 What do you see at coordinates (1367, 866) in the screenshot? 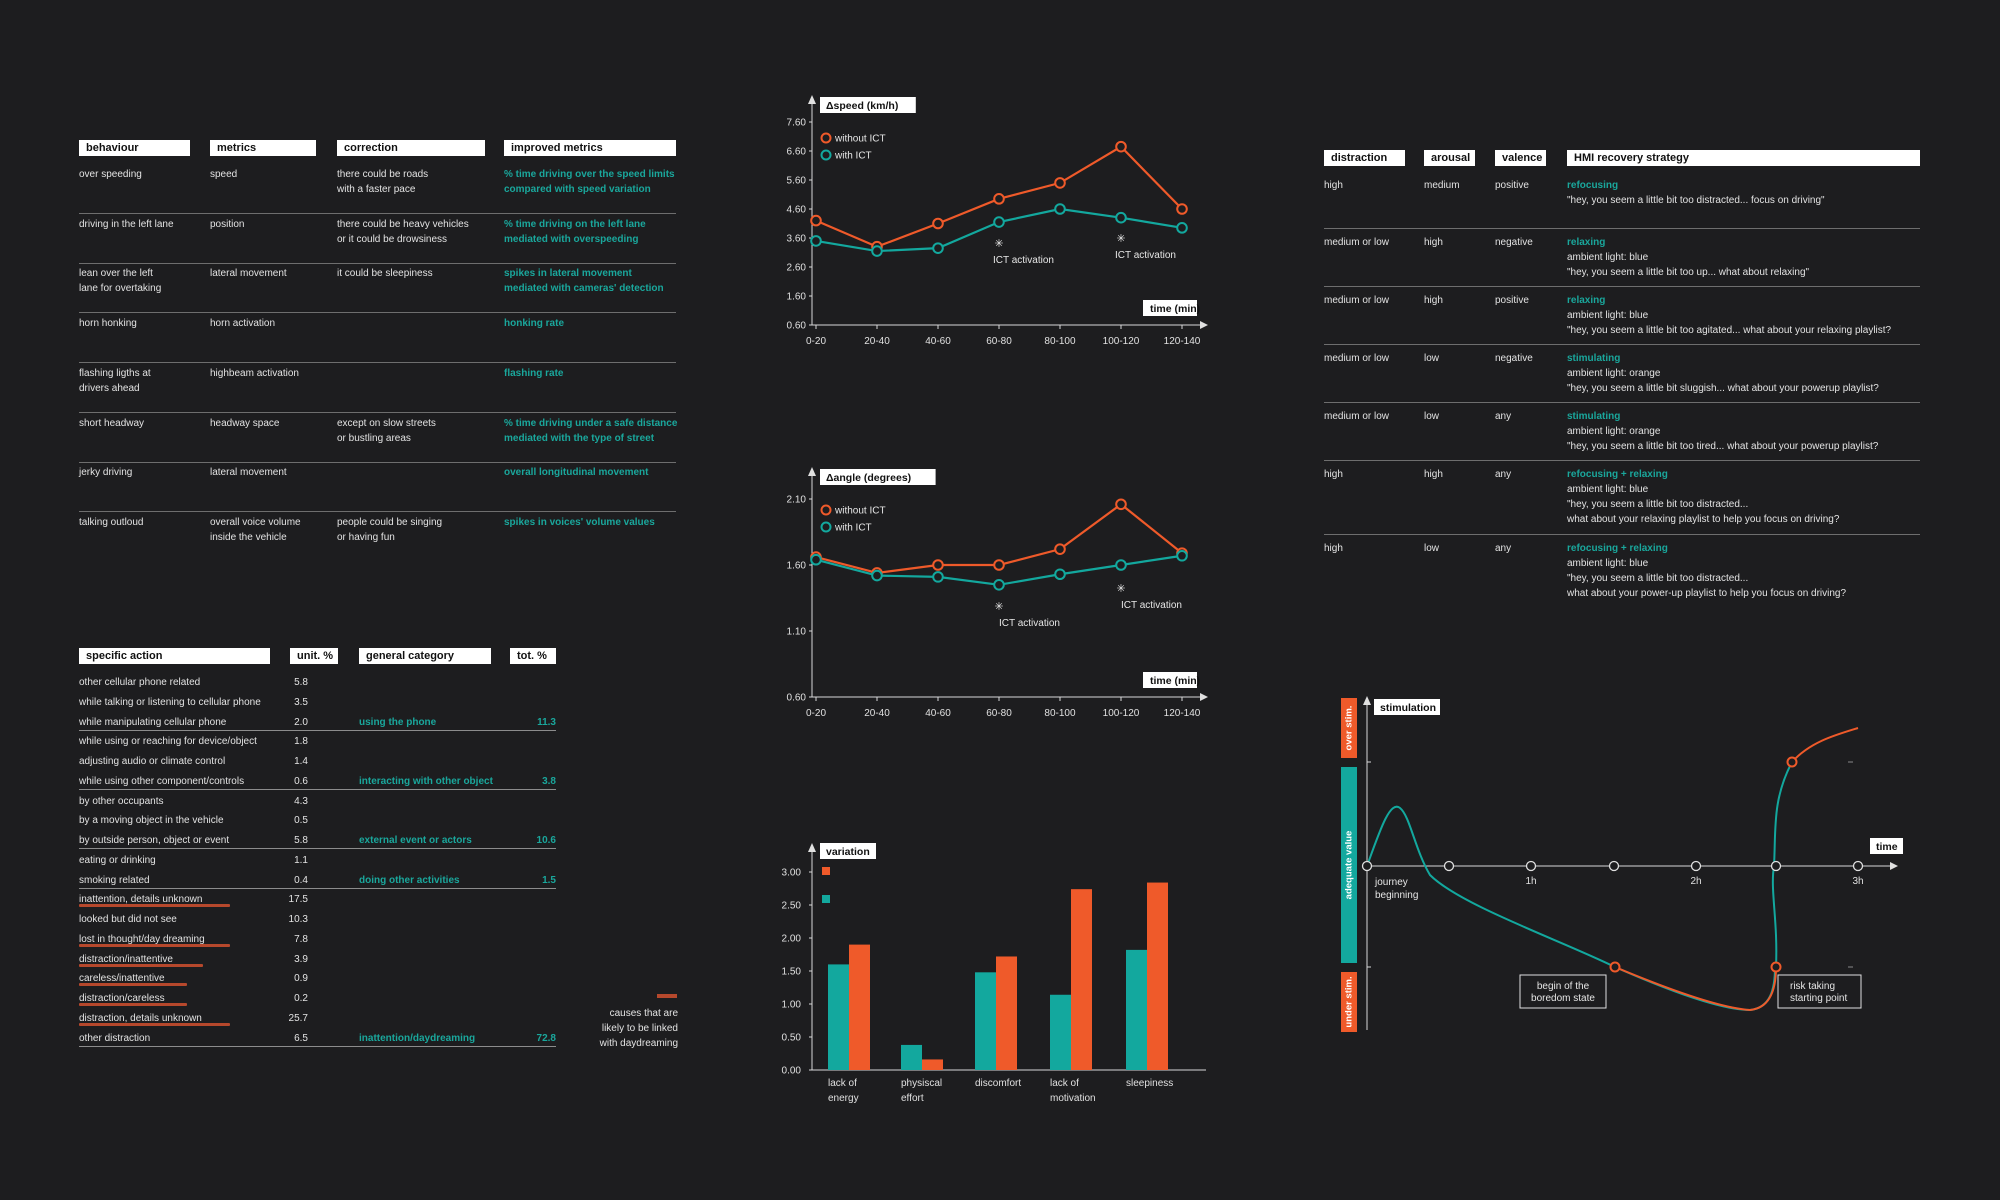
I see `time-node` at bounding box center [1367, 866].